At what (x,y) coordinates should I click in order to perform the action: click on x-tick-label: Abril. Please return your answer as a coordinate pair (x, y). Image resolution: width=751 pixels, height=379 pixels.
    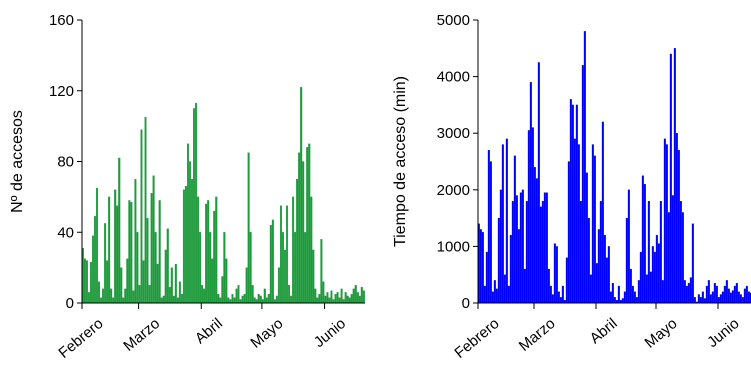
    Looking at the image, I should click on (209, 331).